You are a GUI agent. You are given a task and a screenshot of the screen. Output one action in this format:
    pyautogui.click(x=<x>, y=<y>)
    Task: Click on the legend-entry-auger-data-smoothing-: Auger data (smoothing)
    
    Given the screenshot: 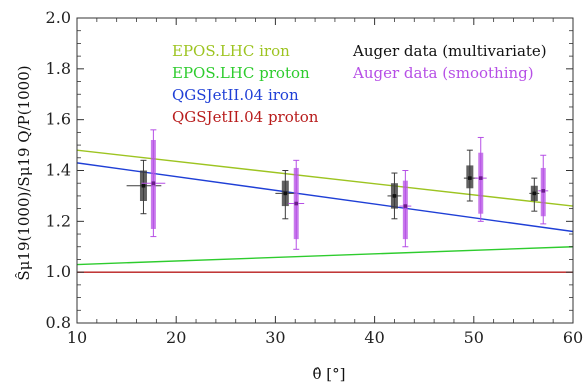 What is the action you would take?
    pyautogui.click(x=443, y=73)
    